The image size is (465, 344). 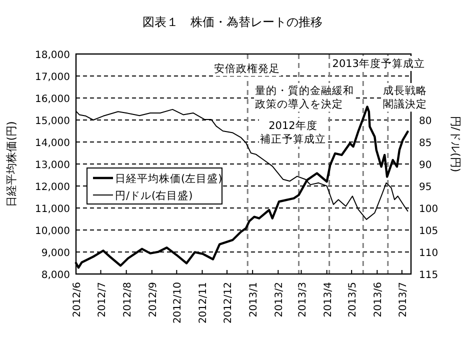 What do you see at coordinates (428, 209) in the screenshot?
I see `y2-tick-label: 100` at bounding box center [428, 209].